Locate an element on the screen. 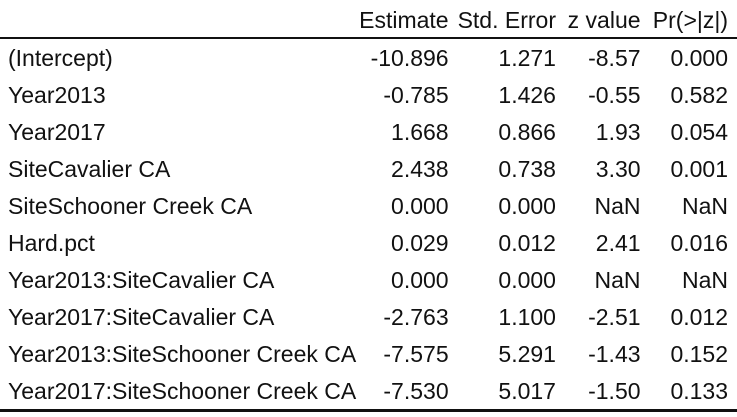 The image size is (737, 417). z-value-cell: -1.43 is located at coordinates (614, 354).